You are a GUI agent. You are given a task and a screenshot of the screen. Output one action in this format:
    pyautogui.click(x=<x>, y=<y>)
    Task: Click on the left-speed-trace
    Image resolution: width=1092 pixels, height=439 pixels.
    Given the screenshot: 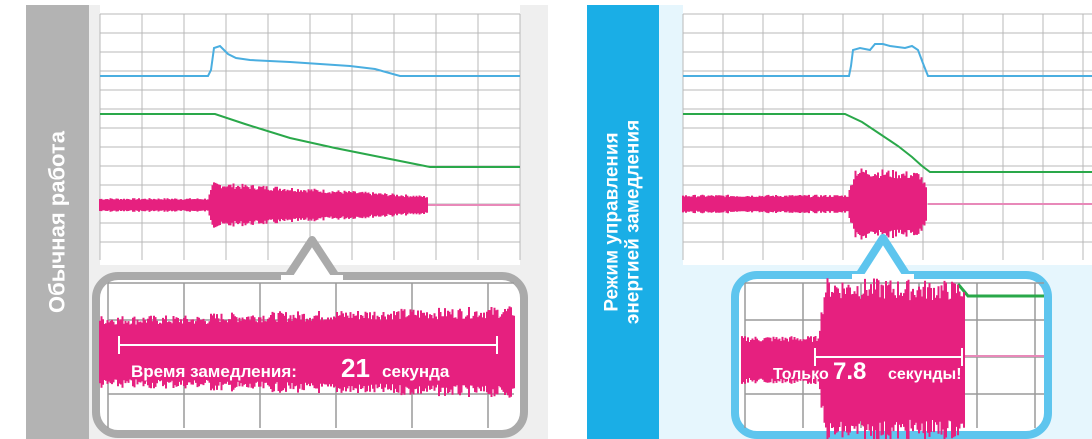 What is the action you would take?
    pyautogui.click(x=310, y=140)
    